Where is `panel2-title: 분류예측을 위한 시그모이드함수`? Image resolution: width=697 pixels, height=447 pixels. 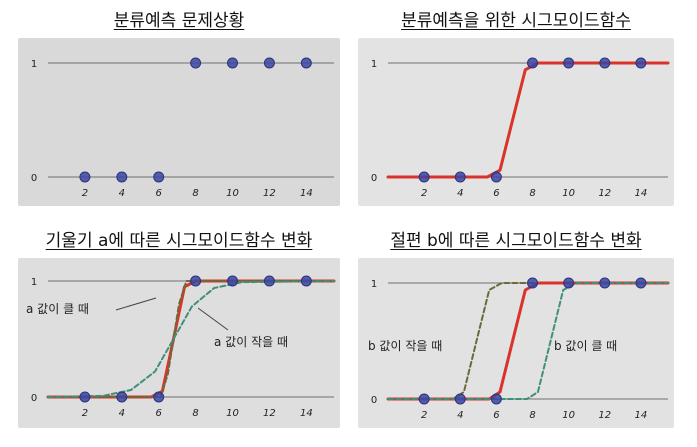 panel2-title: 분류예측을 위한 시그모이드함수 is located at coordinates (516, 21).